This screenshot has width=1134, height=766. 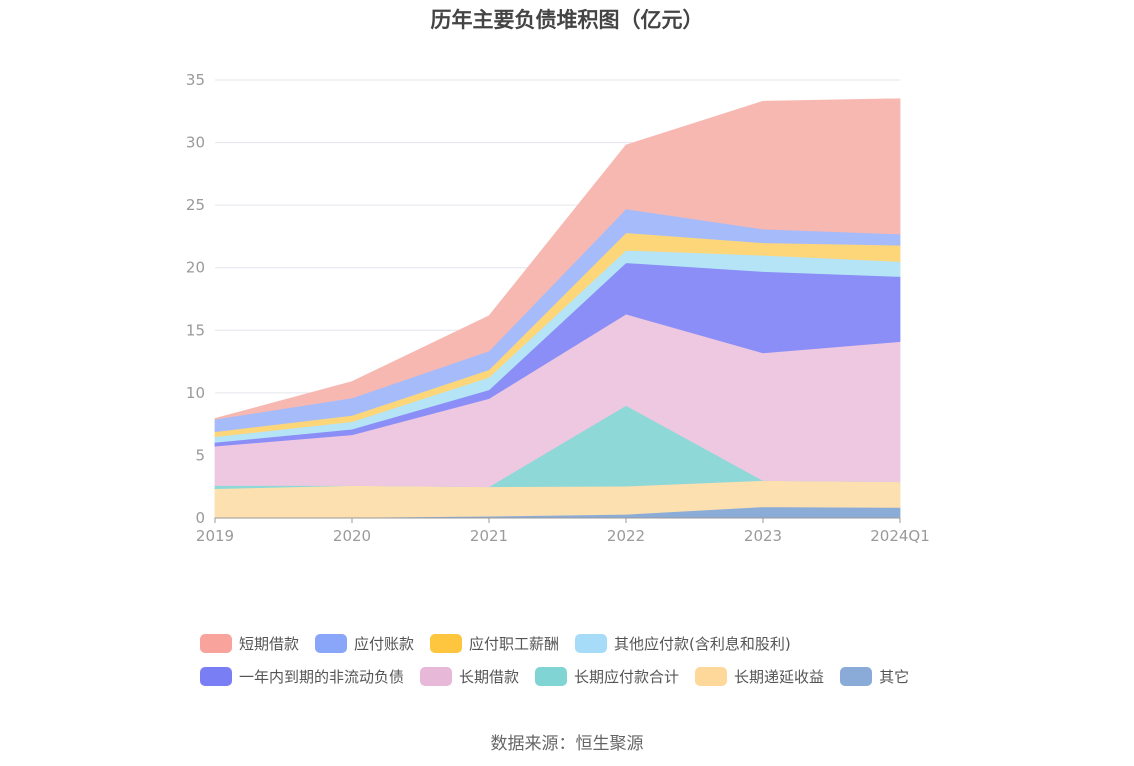 What do you see at coordinates (195, 80) in the screenshot?
I see `y-tick-label: 35` at bounding box center [195, 80].